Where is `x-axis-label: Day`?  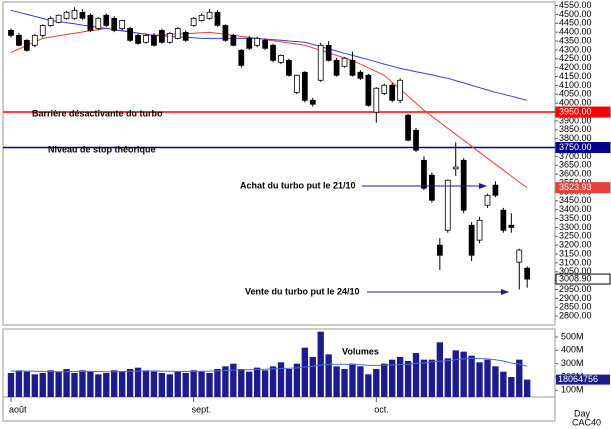
x-axis-label: Day is located at coordinates (582, 413).